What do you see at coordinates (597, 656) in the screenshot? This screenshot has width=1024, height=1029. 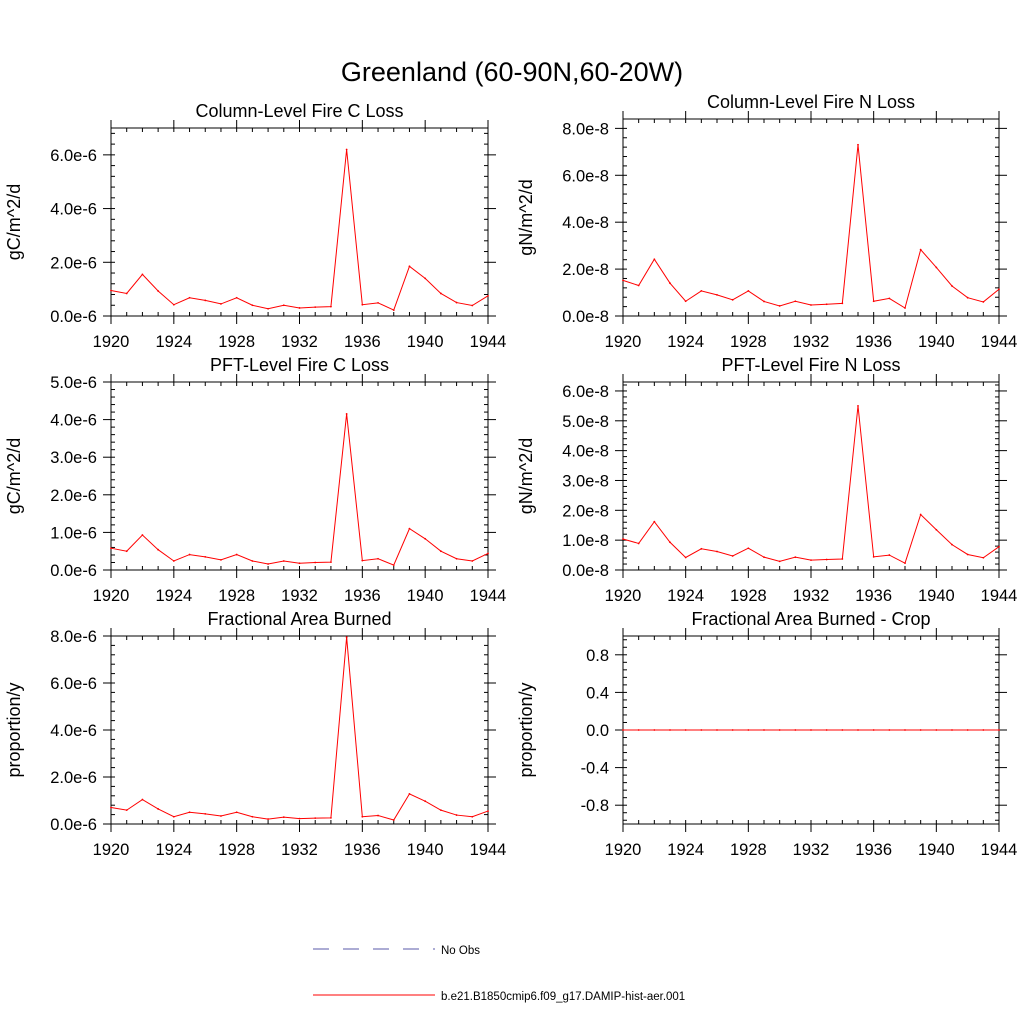 I see `y-tick-label: 0.8` at bounding box center [597, 656].